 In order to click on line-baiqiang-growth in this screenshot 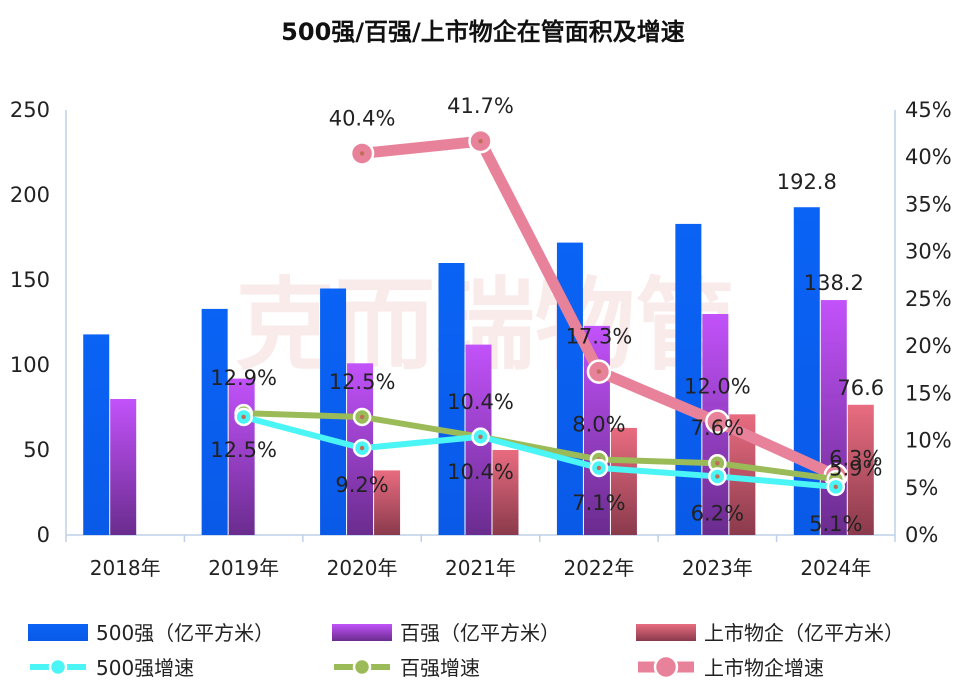, I will do `click(539, 446)`.